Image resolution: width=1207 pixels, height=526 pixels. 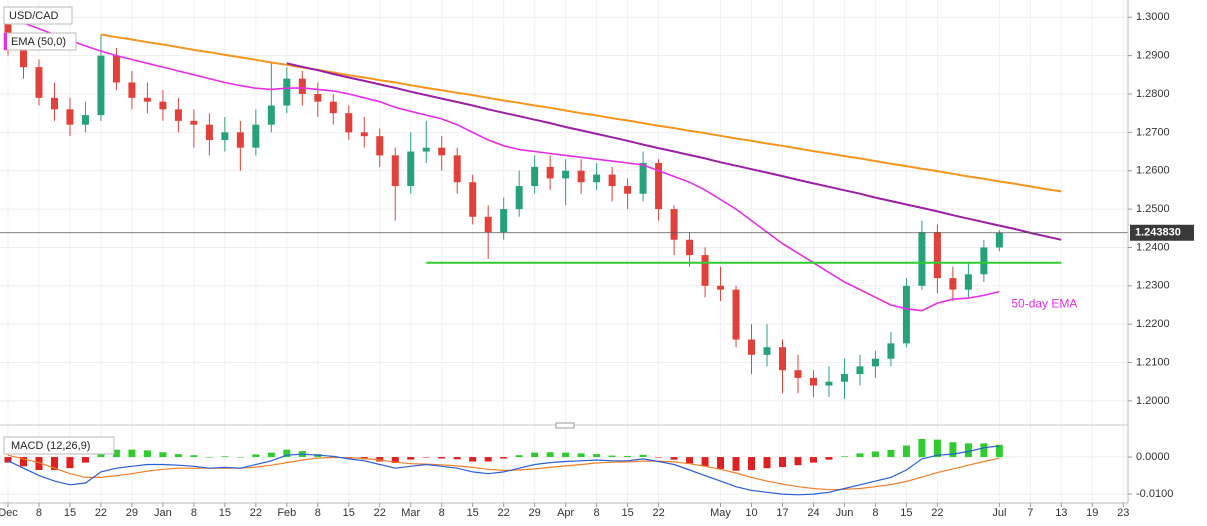 I want to click on last-price-badge, so click(x=1162, y=232).